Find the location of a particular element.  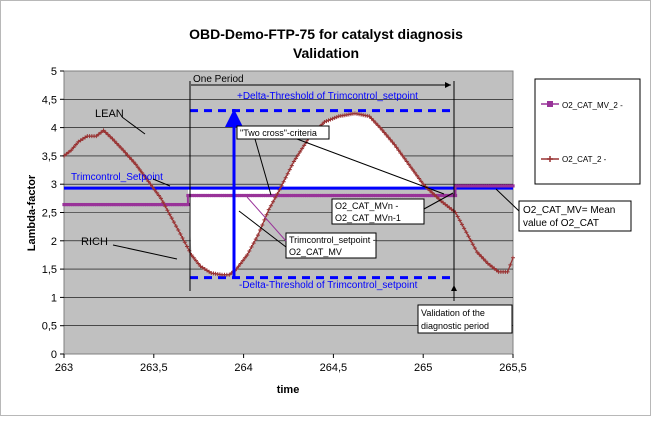

rich-label: RICH is located at coordinates (94, 242).